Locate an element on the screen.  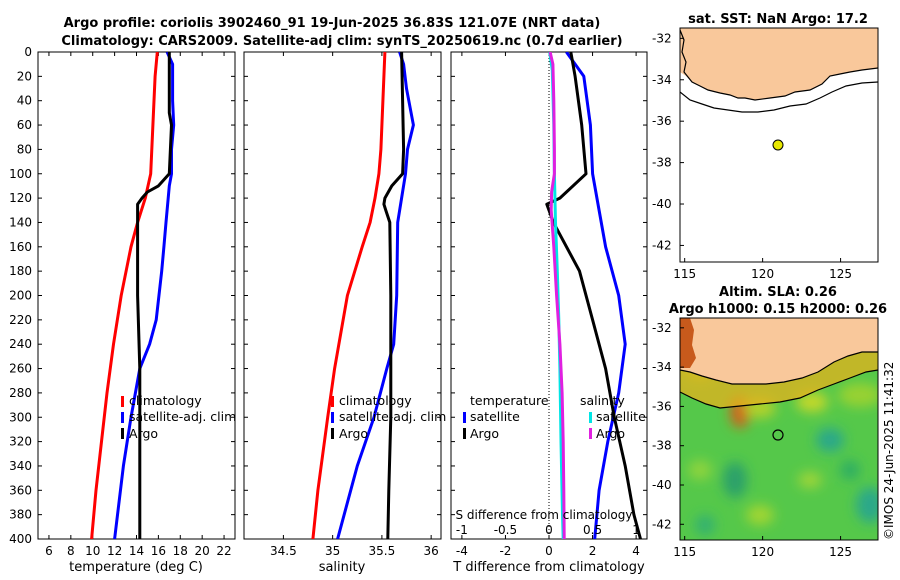
salinity-legend: climatology satellite-adj. clim Argo is located at coordinates (388, 417).